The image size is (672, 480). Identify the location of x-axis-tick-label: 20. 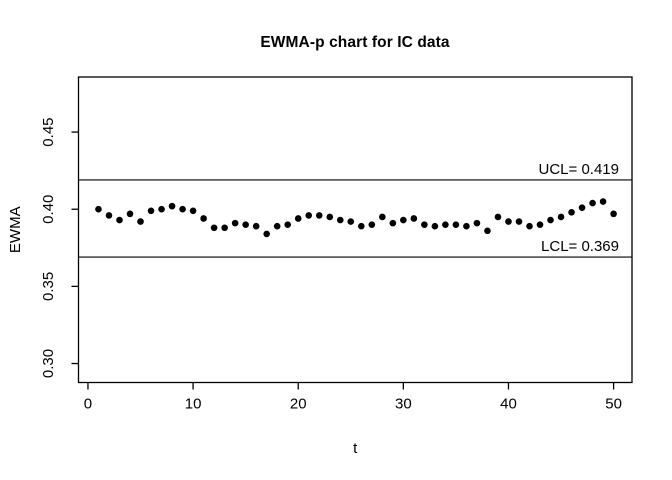
(298, 404).